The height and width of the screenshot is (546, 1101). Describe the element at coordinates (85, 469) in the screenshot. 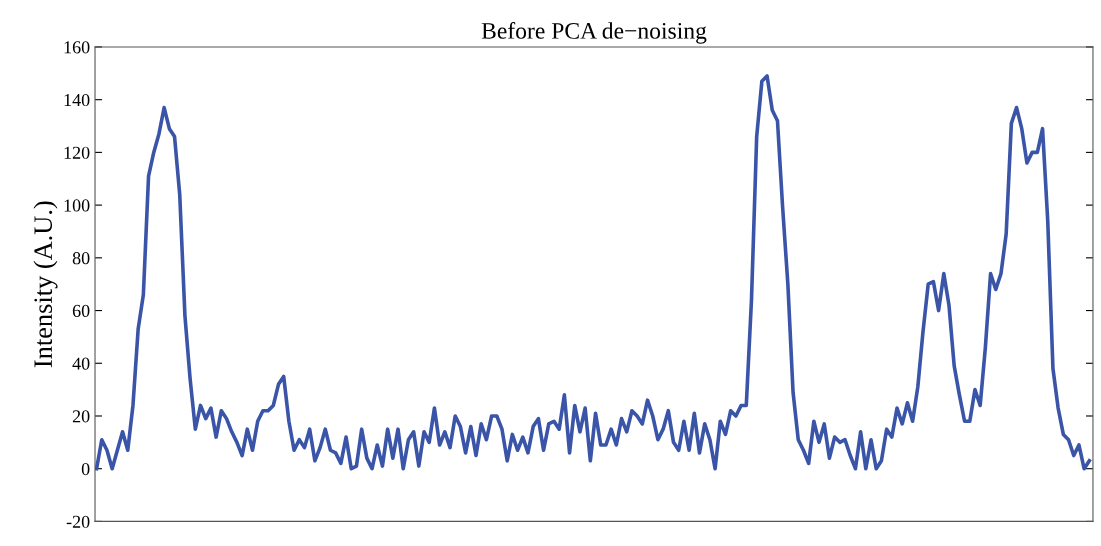

I see `y-tick-label: 0` at that location.